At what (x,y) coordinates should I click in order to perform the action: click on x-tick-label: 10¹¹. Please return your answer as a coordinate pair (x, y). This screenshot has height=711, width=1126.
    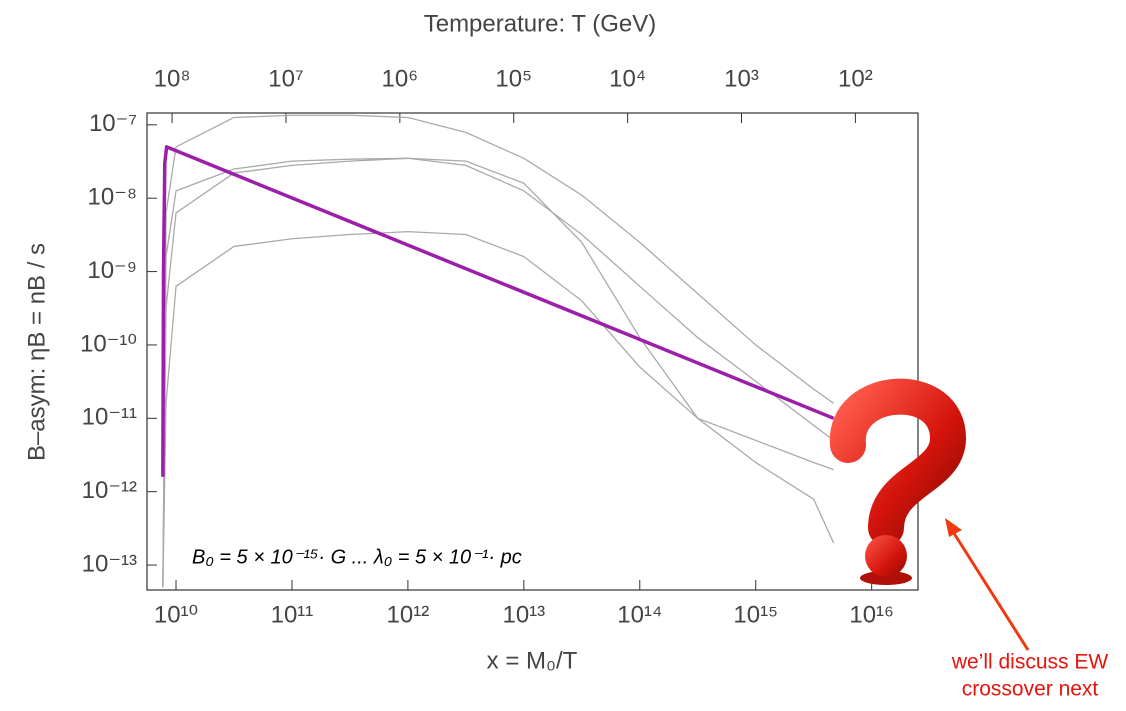
    Looking at the image, I should click on (292, 614).